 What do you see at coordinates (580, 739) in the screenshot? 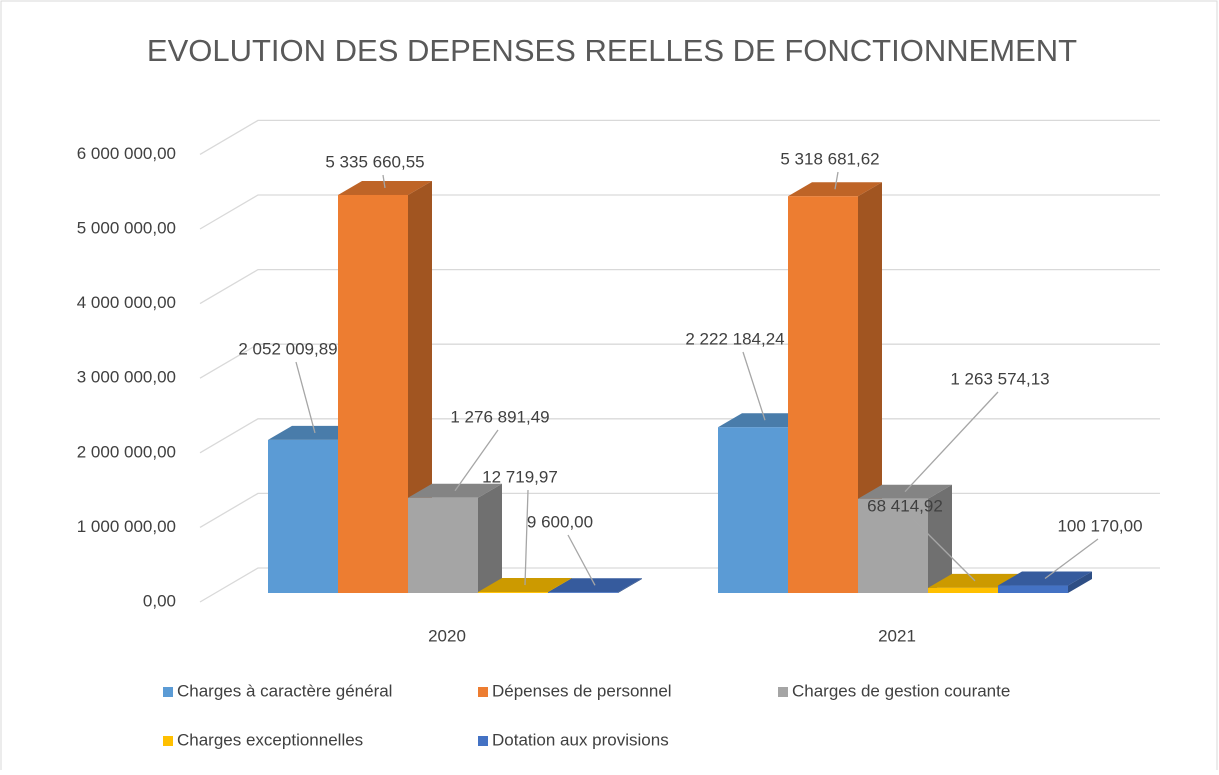
I see `legend-label: Dotation aux provisions` at bounding box center [580, 739].